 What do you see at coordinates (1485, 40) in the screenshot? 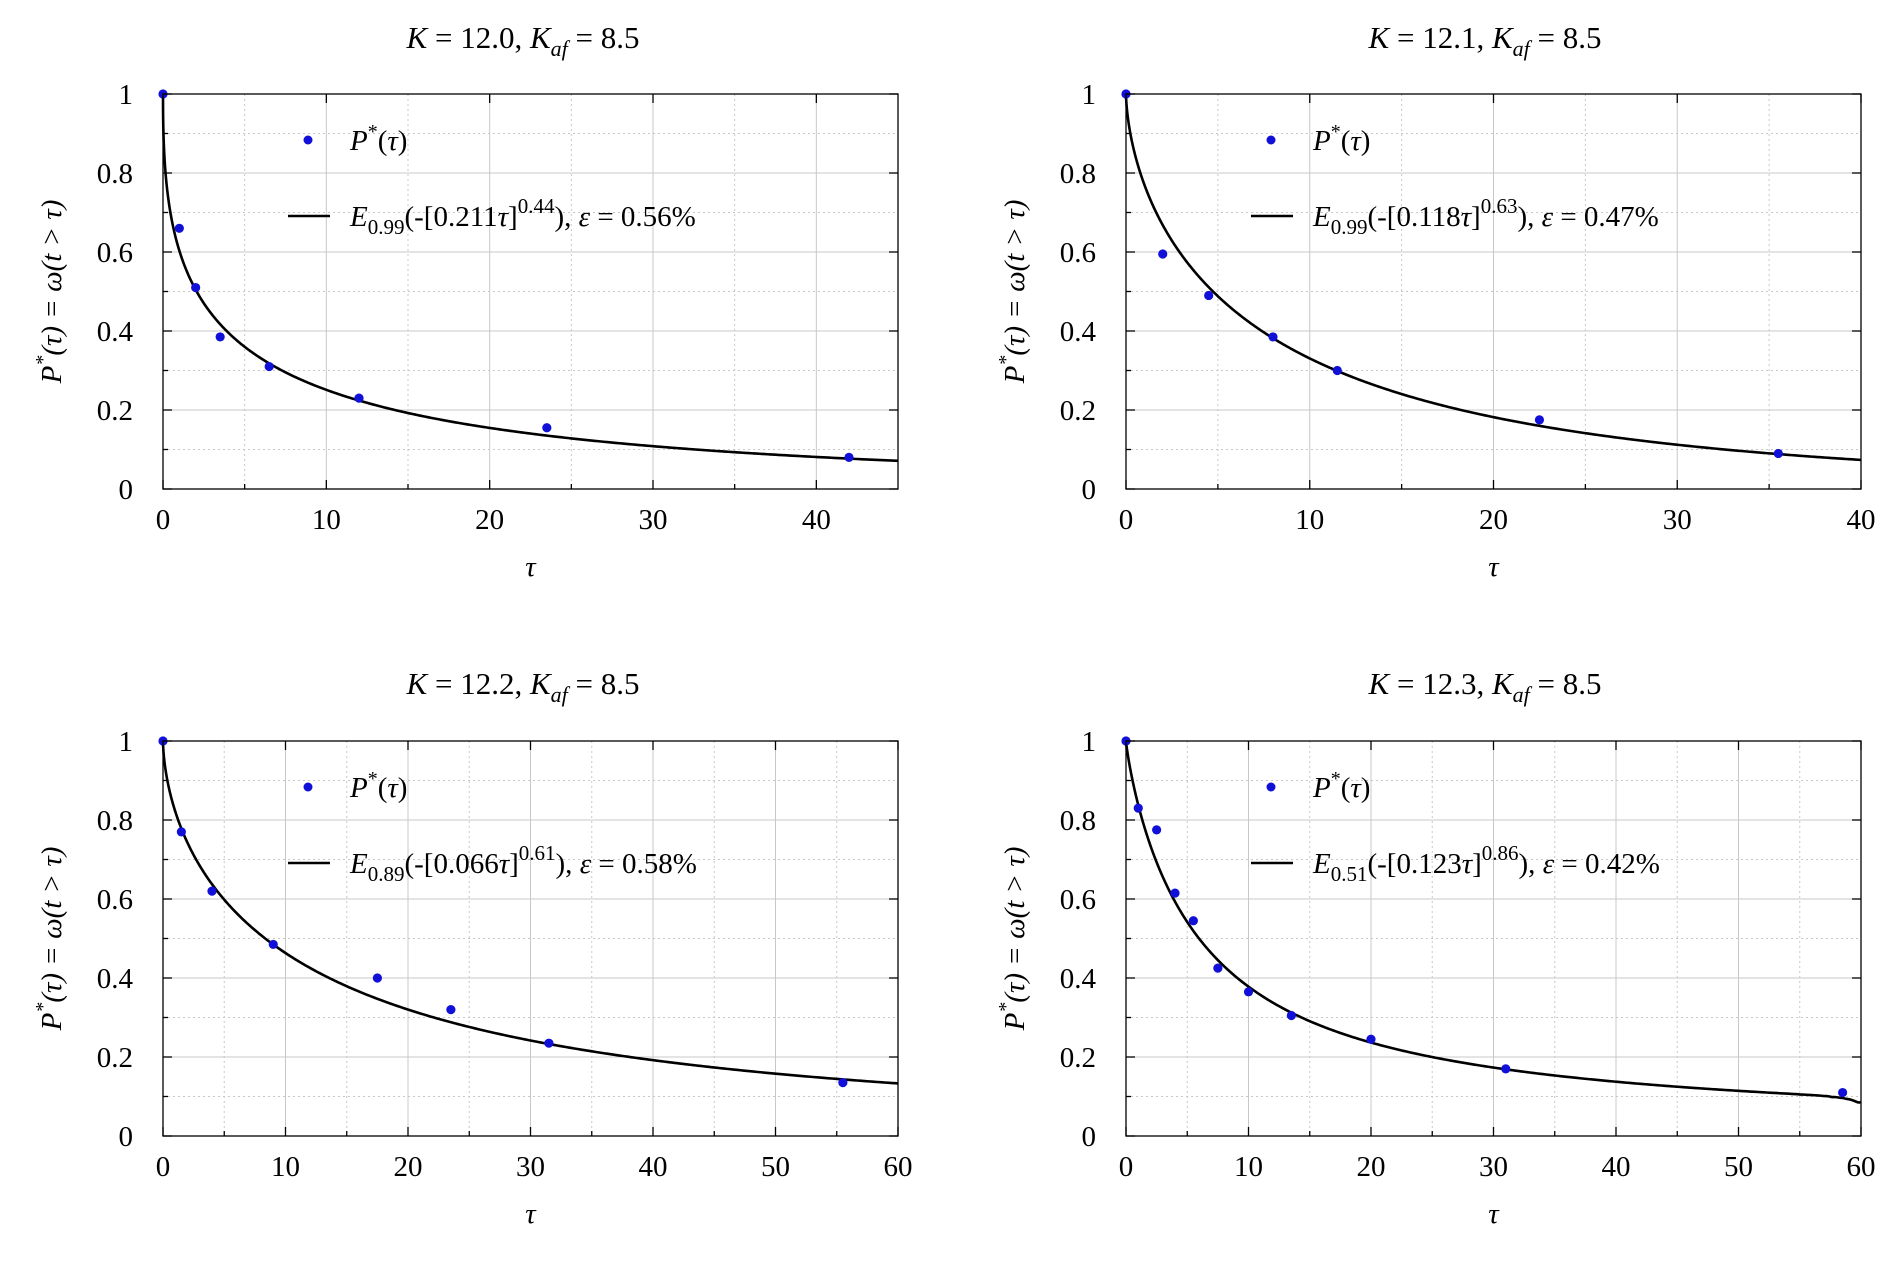
I see `panel-title: K = 12.1, Kaf = 8.5` at bounding box center [1485, 40].